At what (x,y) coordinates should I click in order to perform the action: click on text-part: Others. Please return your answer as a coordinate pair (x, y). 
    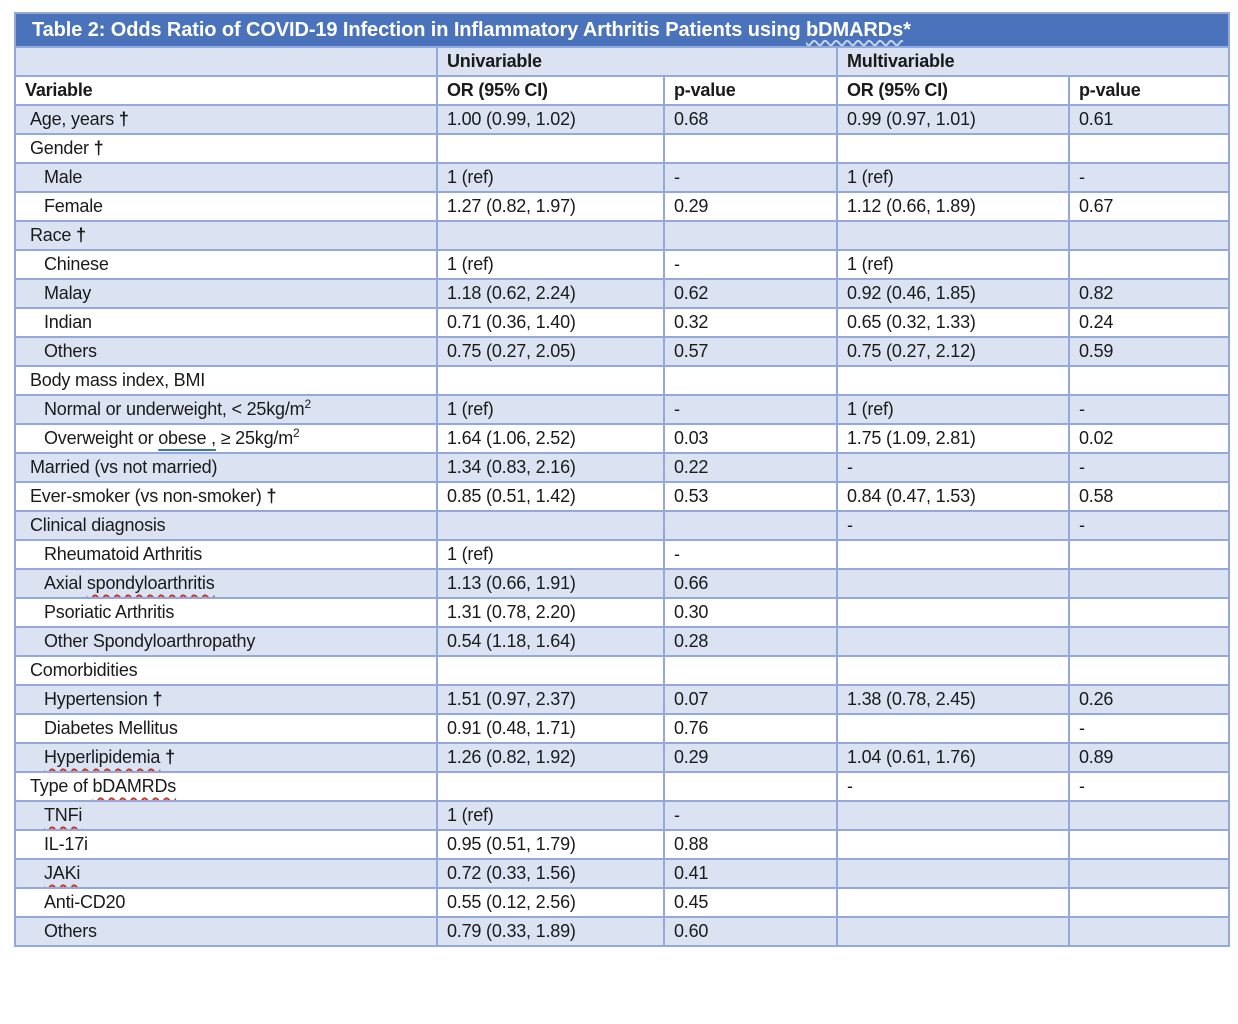
    Looking at the image, I should click on (70, 351).